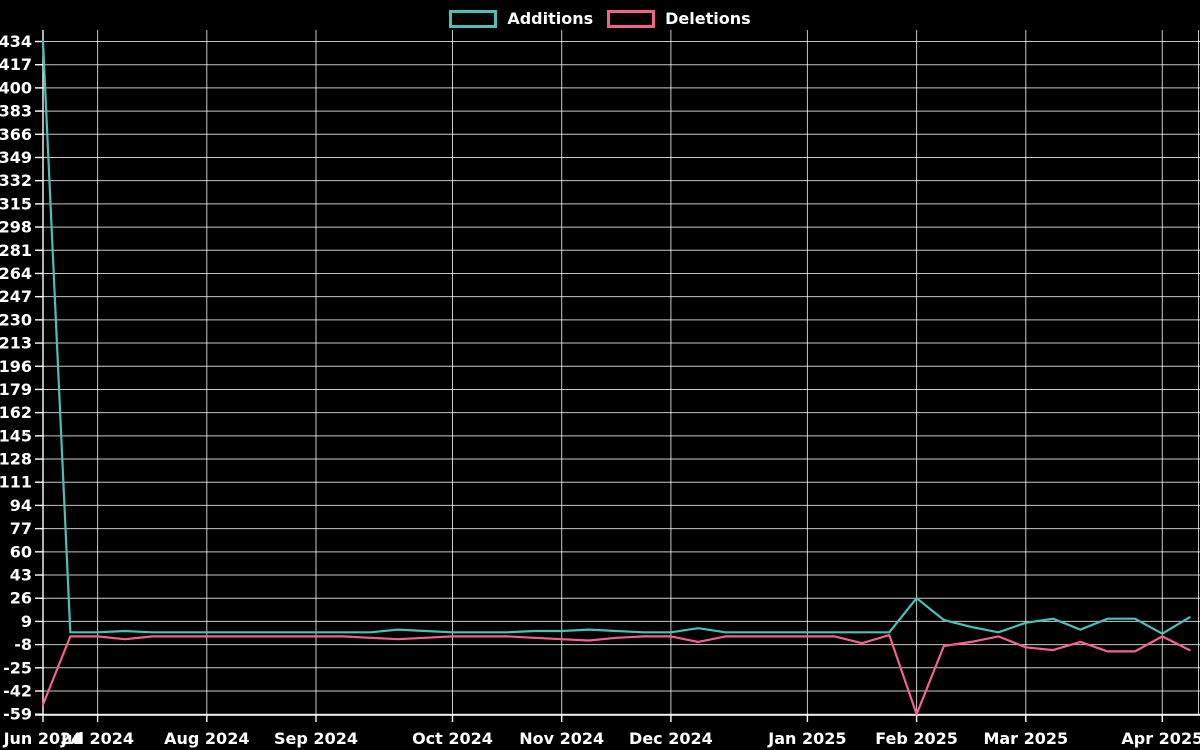  What do you see at coordinates (21, 575) in the screenshot?
I see `y-tick-label: 43` at bounding box center [21, 575].